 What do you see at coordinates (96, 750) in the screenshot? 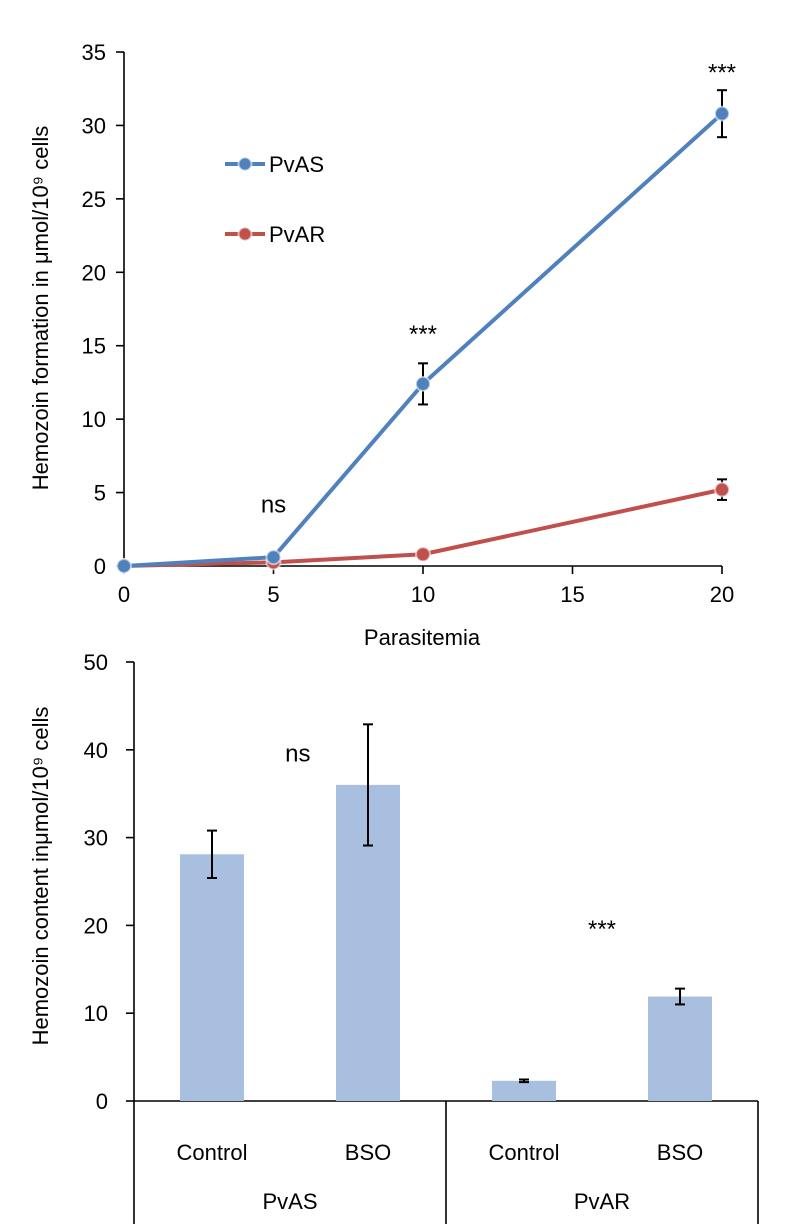
I see `y-tick-label: 40` at bounding box center [96, 750].